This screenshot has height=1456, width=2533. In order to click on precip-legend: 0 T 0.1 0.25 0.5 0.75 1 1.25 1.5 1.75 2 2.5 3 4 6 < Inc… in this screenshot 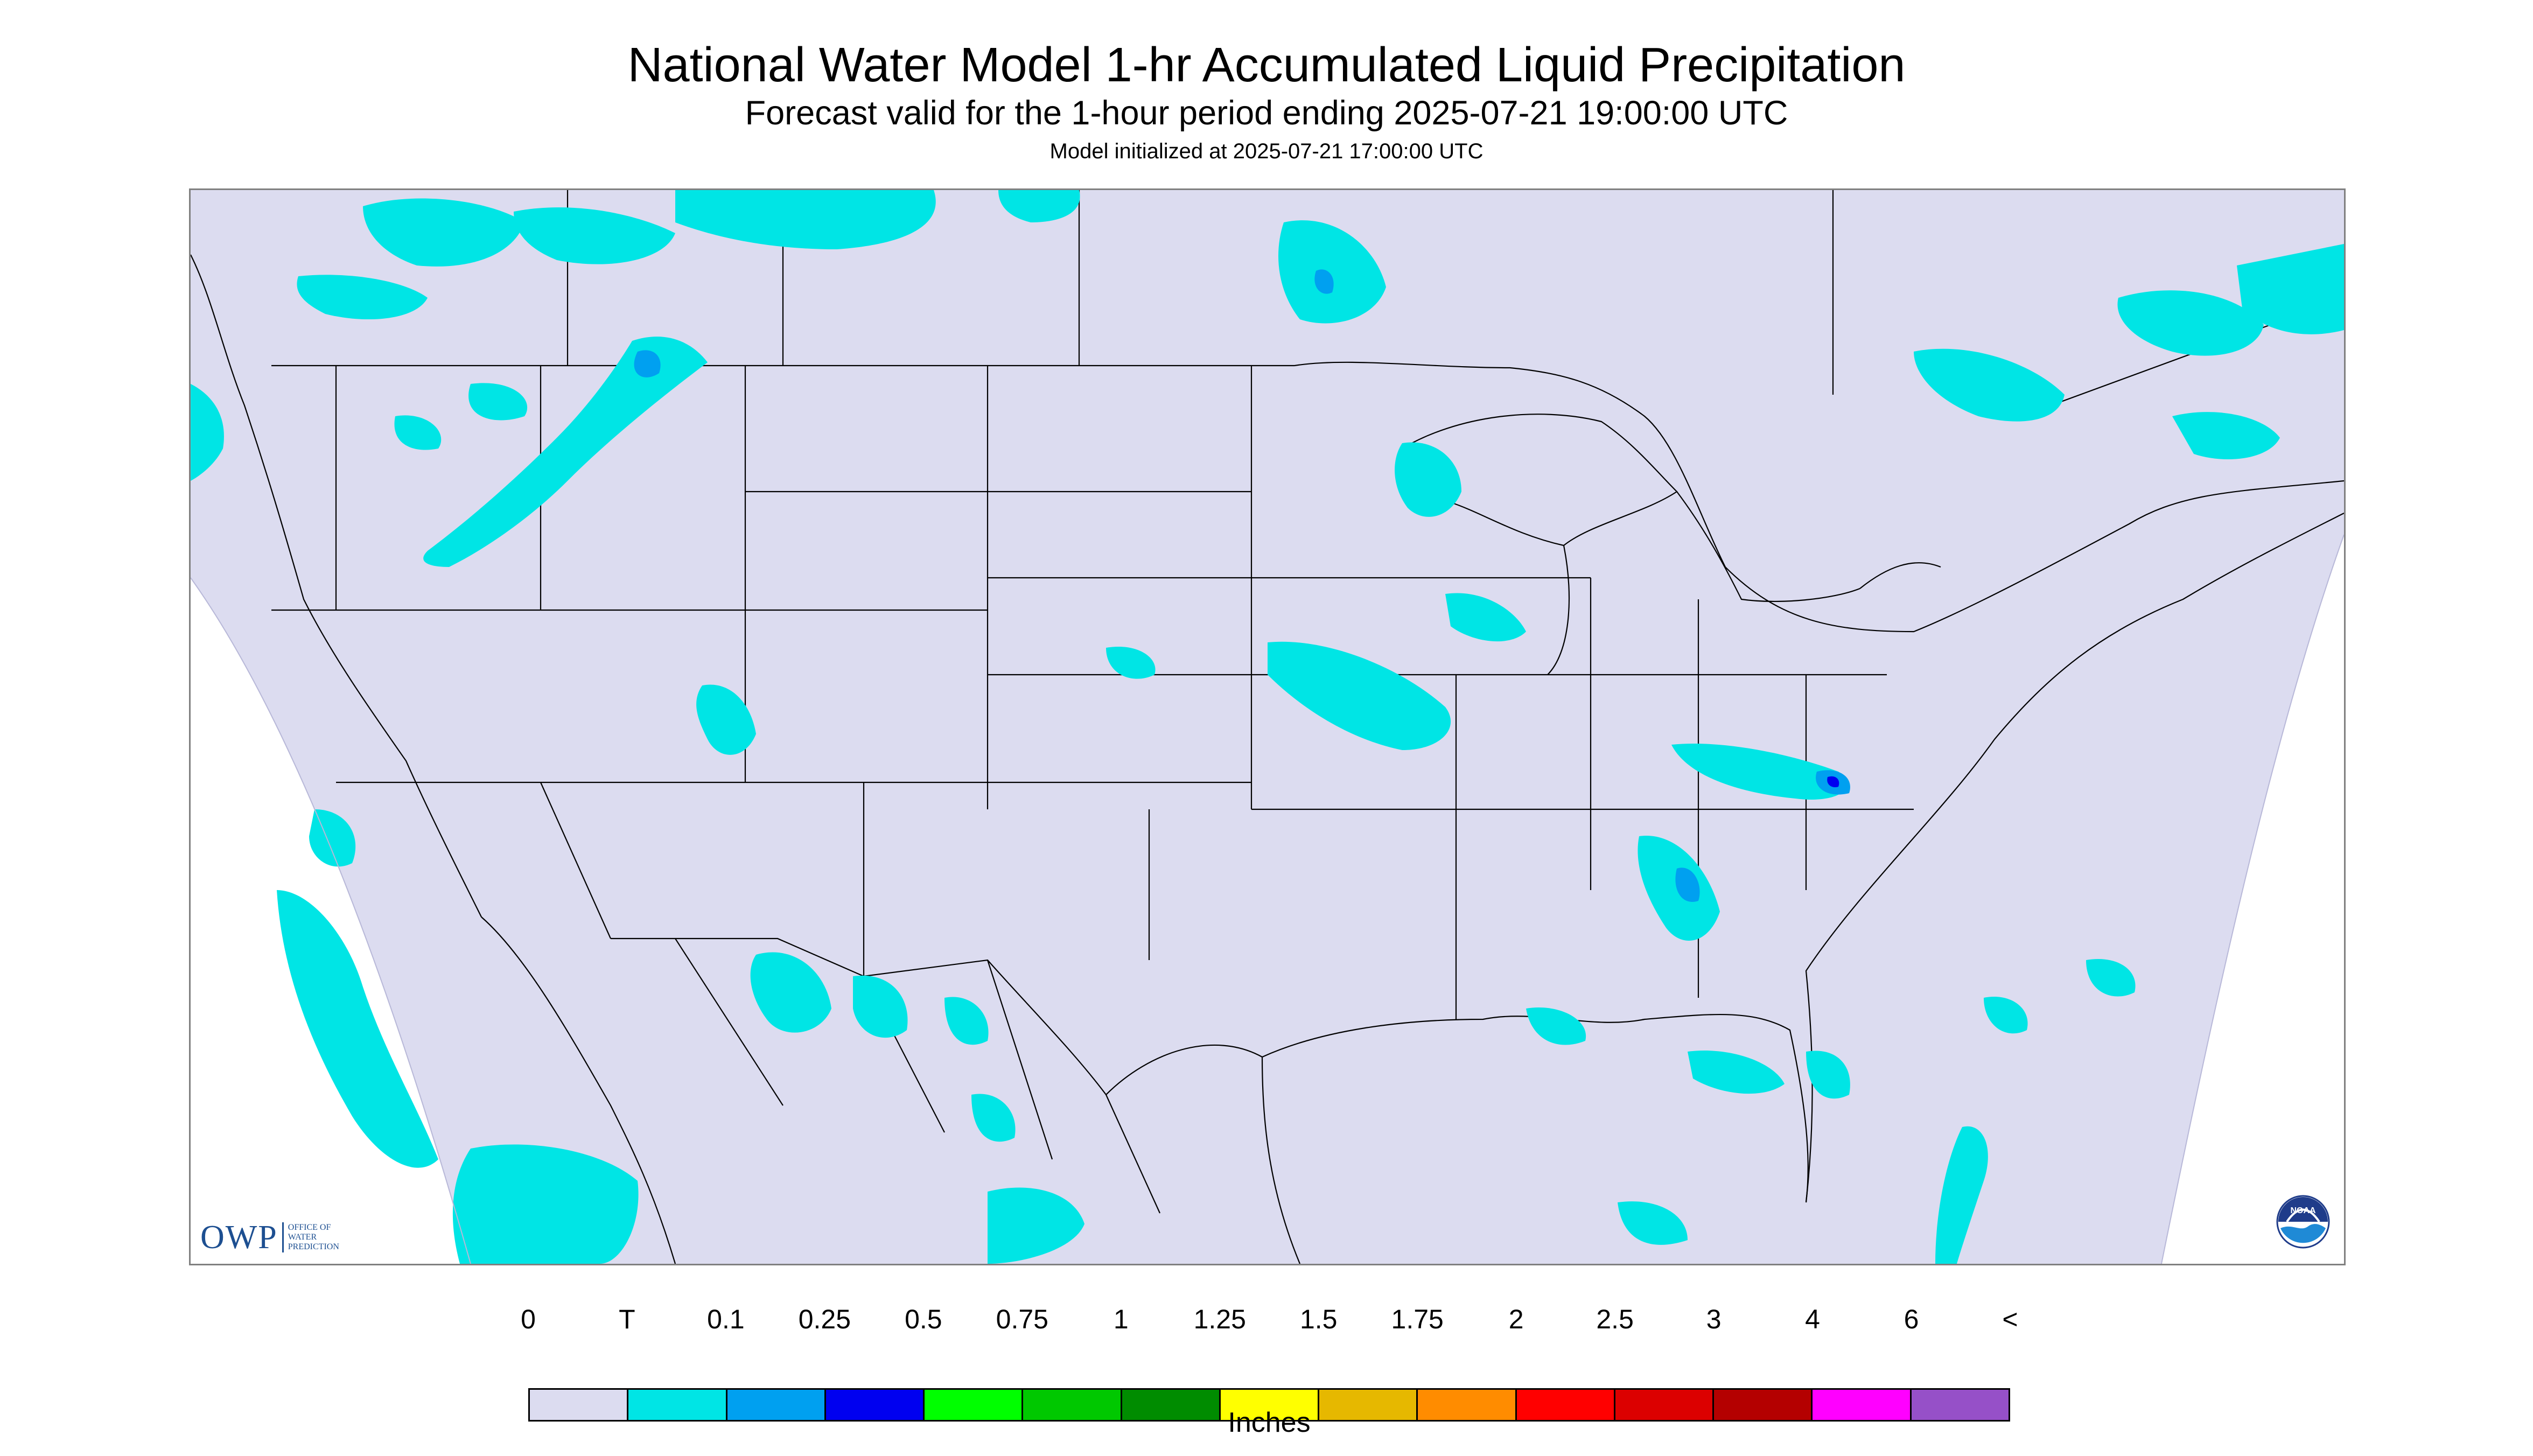, I will do `click(1269, 1370)`.